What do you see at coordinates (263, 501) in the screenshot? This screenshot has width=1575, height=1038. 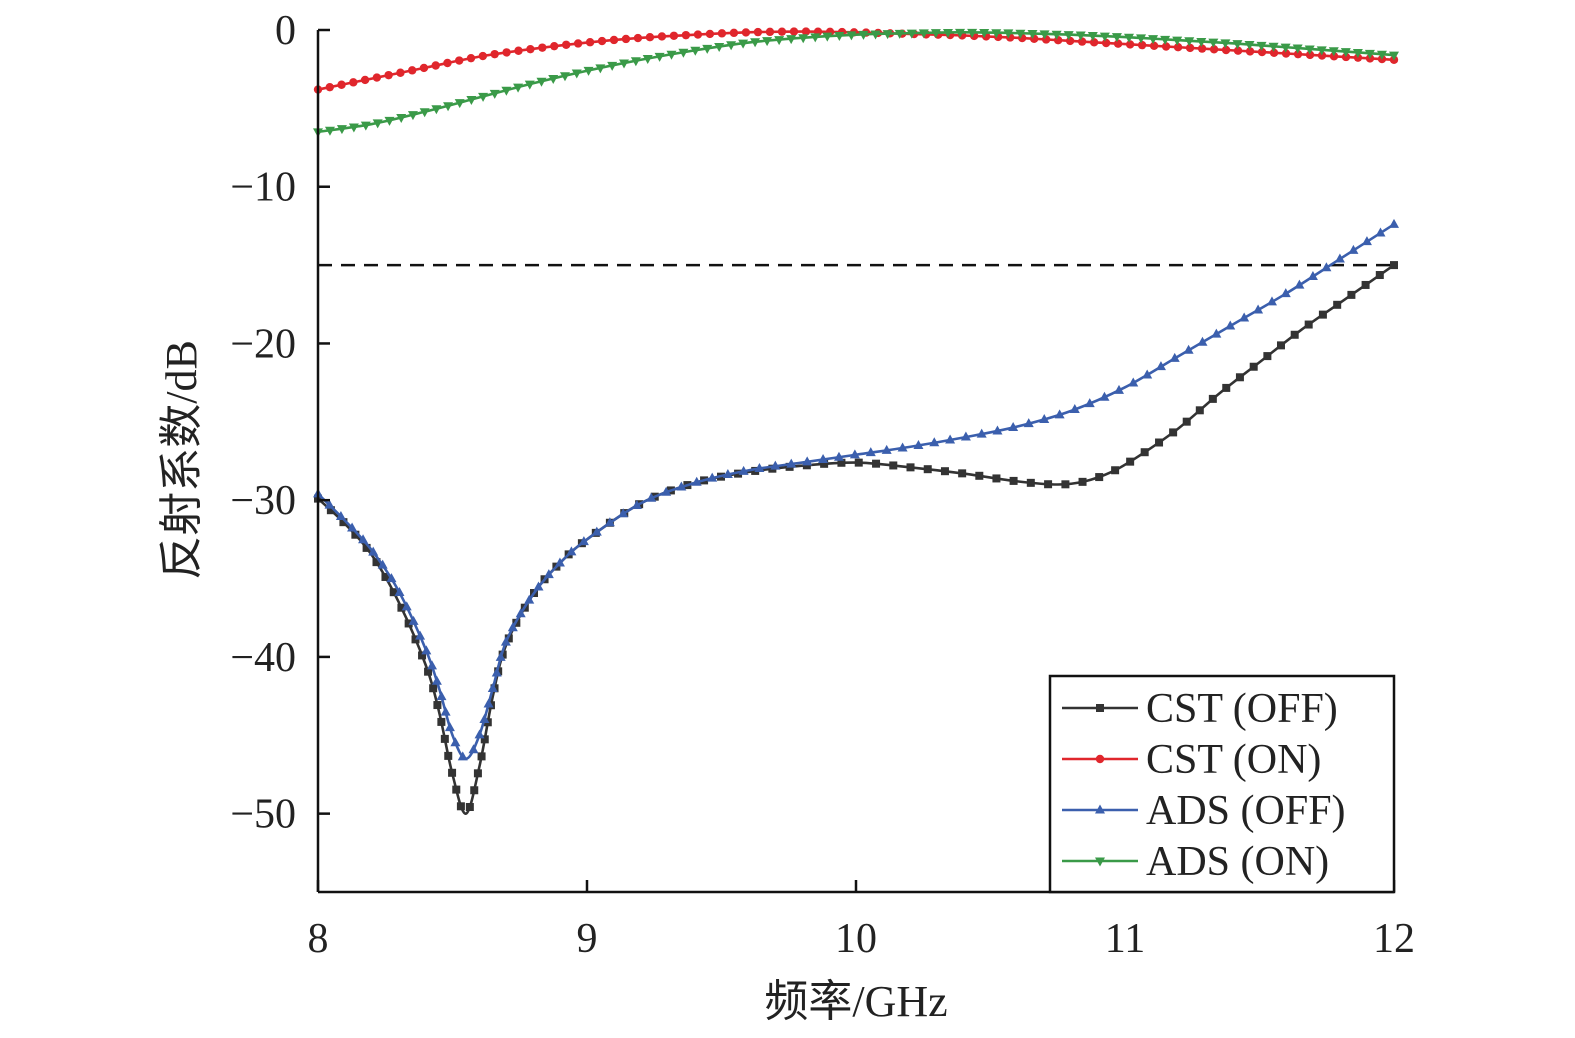 I see `y-tick-label: −30` at bounding box center [263, 501].